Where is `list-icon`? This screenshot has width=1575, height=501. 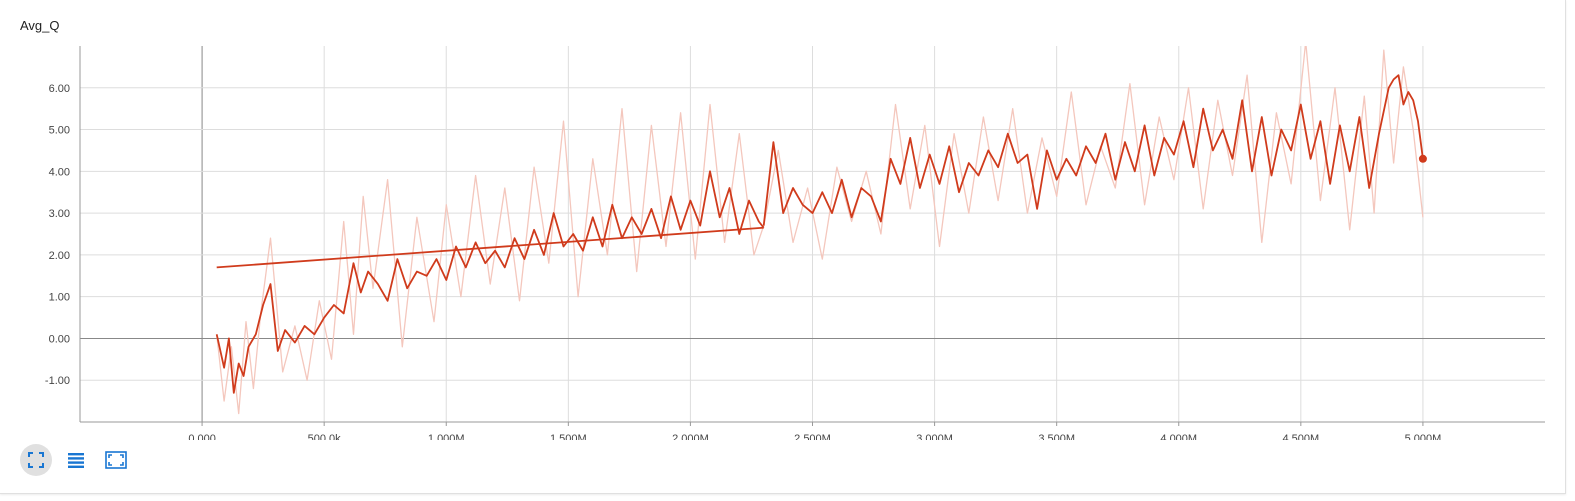
list-icon is located at coordinates (76, 460).